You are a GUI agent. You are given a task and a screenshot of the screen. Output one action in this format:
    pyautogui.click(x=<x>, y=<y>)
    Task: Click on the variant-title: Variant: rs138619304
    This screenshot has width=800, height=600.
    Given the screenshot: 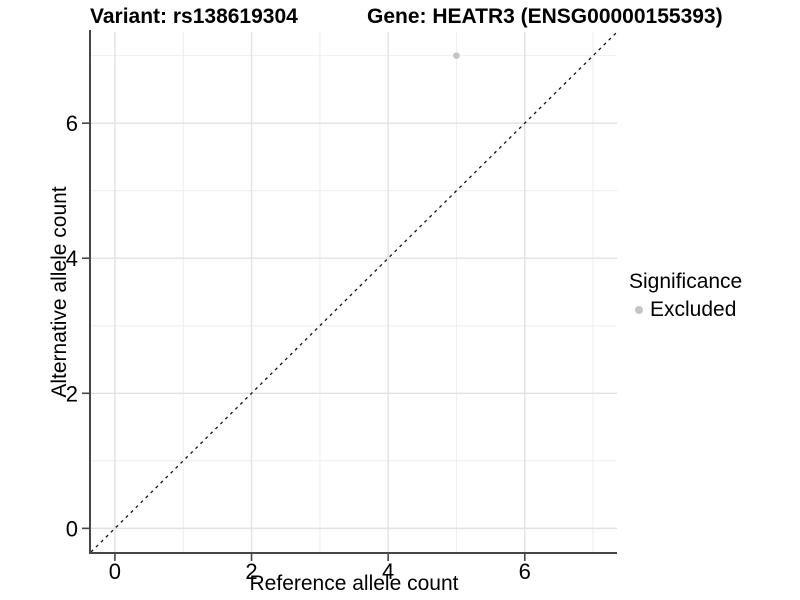 What is the action you would take?
    pyautogui.click(x=194, y=16)
    